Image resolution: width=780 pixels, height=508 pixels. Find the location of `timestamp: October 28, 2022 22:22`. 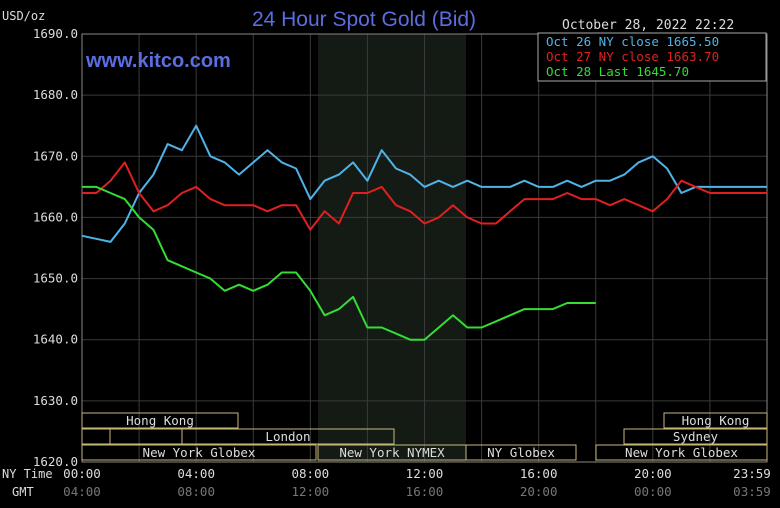

timestamp: October 28, 2022 22:22 is located at coordinates (648, 25).